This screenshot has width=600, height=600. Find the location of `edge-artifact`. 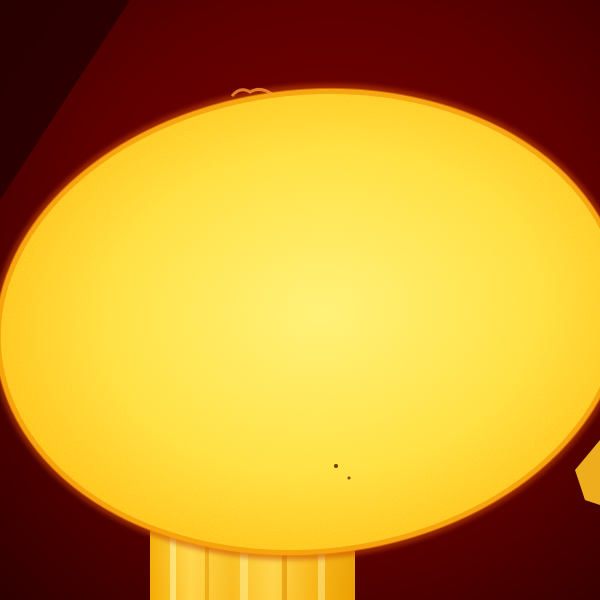

edge-artifact is located at coordinates (587, 472).